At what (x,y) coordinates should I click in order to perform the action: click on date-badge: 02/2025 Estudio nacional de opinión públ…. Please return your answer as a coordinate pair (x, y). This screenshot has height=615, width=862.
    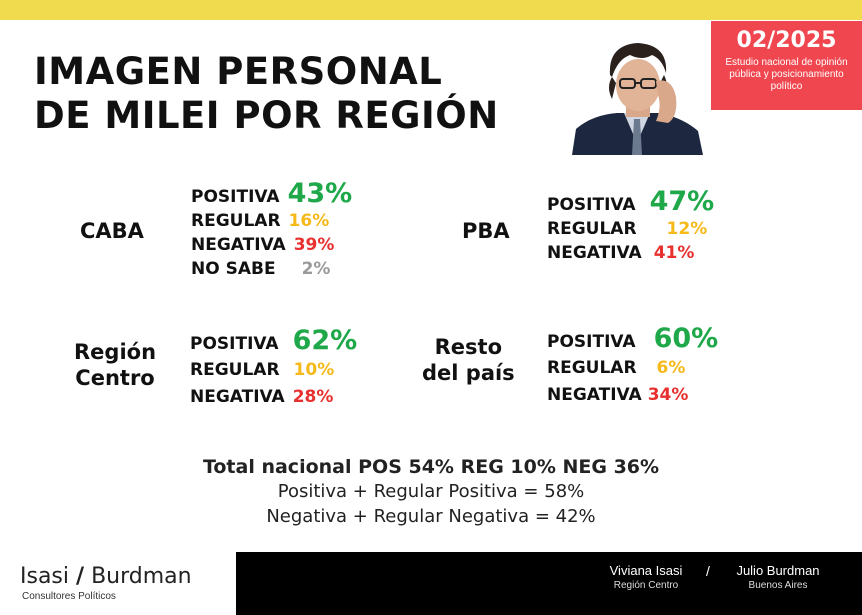
    Looking at the image, I should click on (786, 65).